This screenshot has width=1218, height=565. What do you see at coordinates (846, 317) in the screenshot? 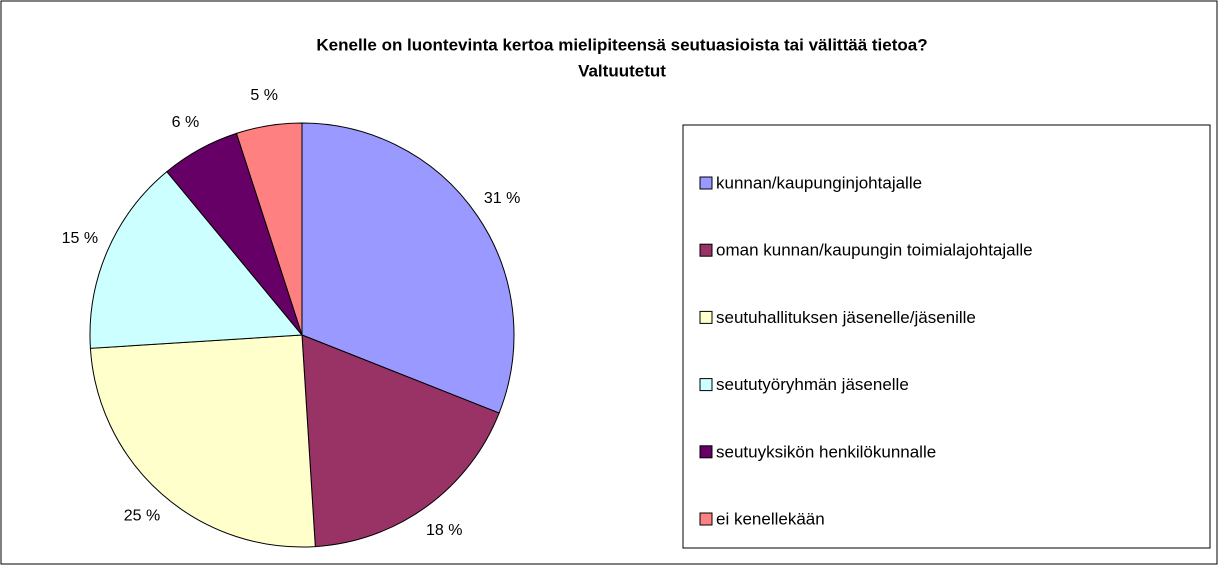
I see `legend-label: seutuhallituksen jäsenelle/jäsenille` at bounding box center [846, 317].